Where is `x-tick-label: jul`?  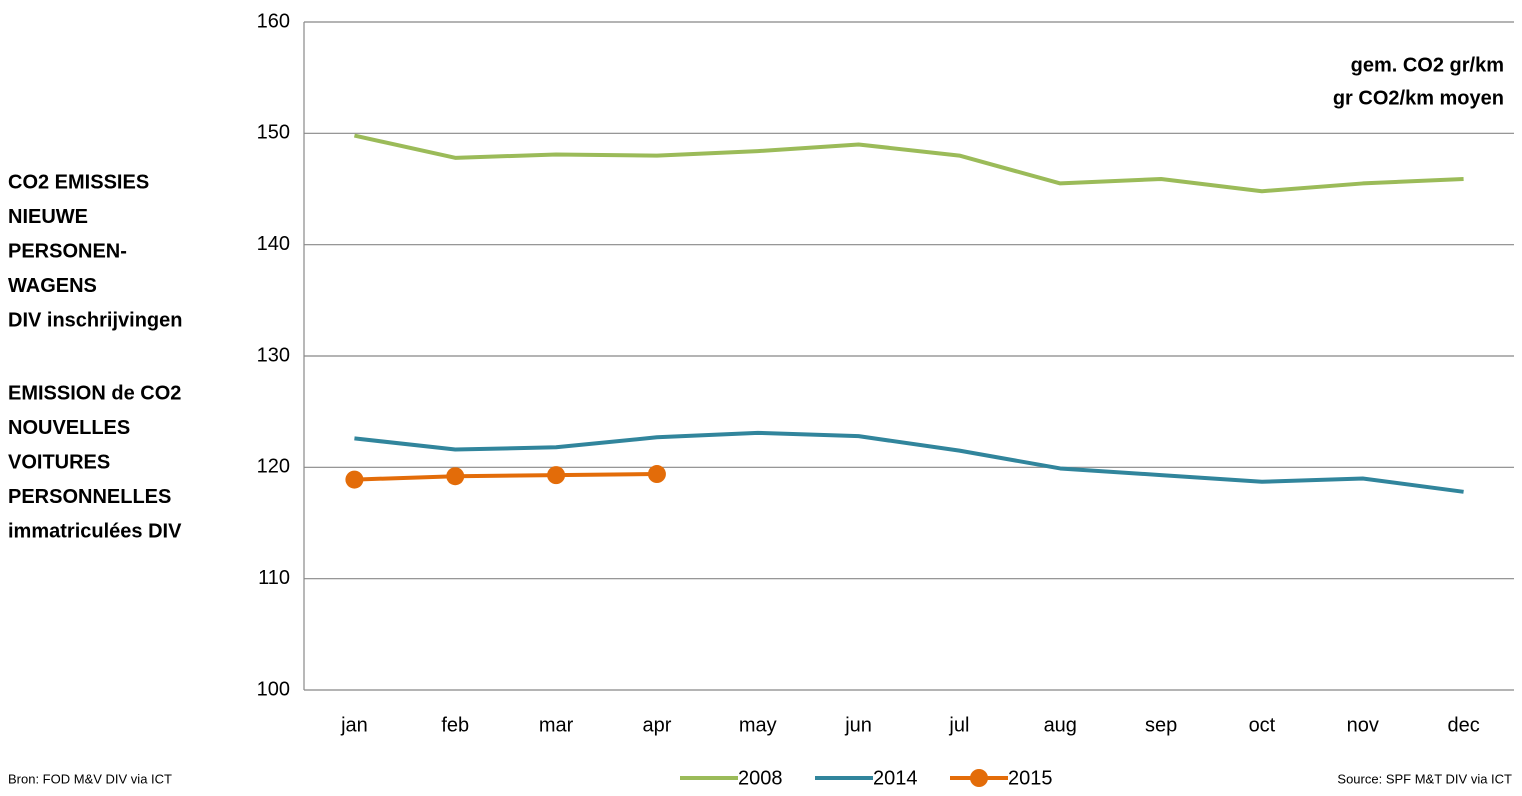 x-tick-label: jul is located at coordinates (958, 725).